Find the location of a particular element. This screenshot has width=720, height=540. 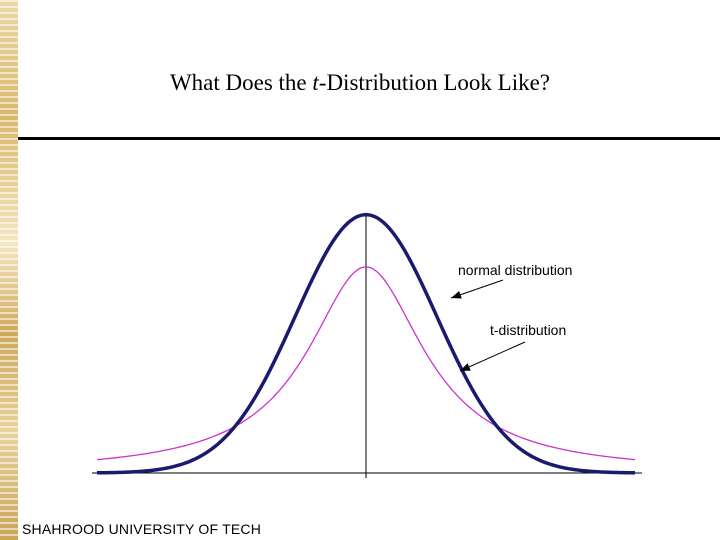

slide-title: What Does the t-Distribution Look Like? is located at coordinates (360, 82).